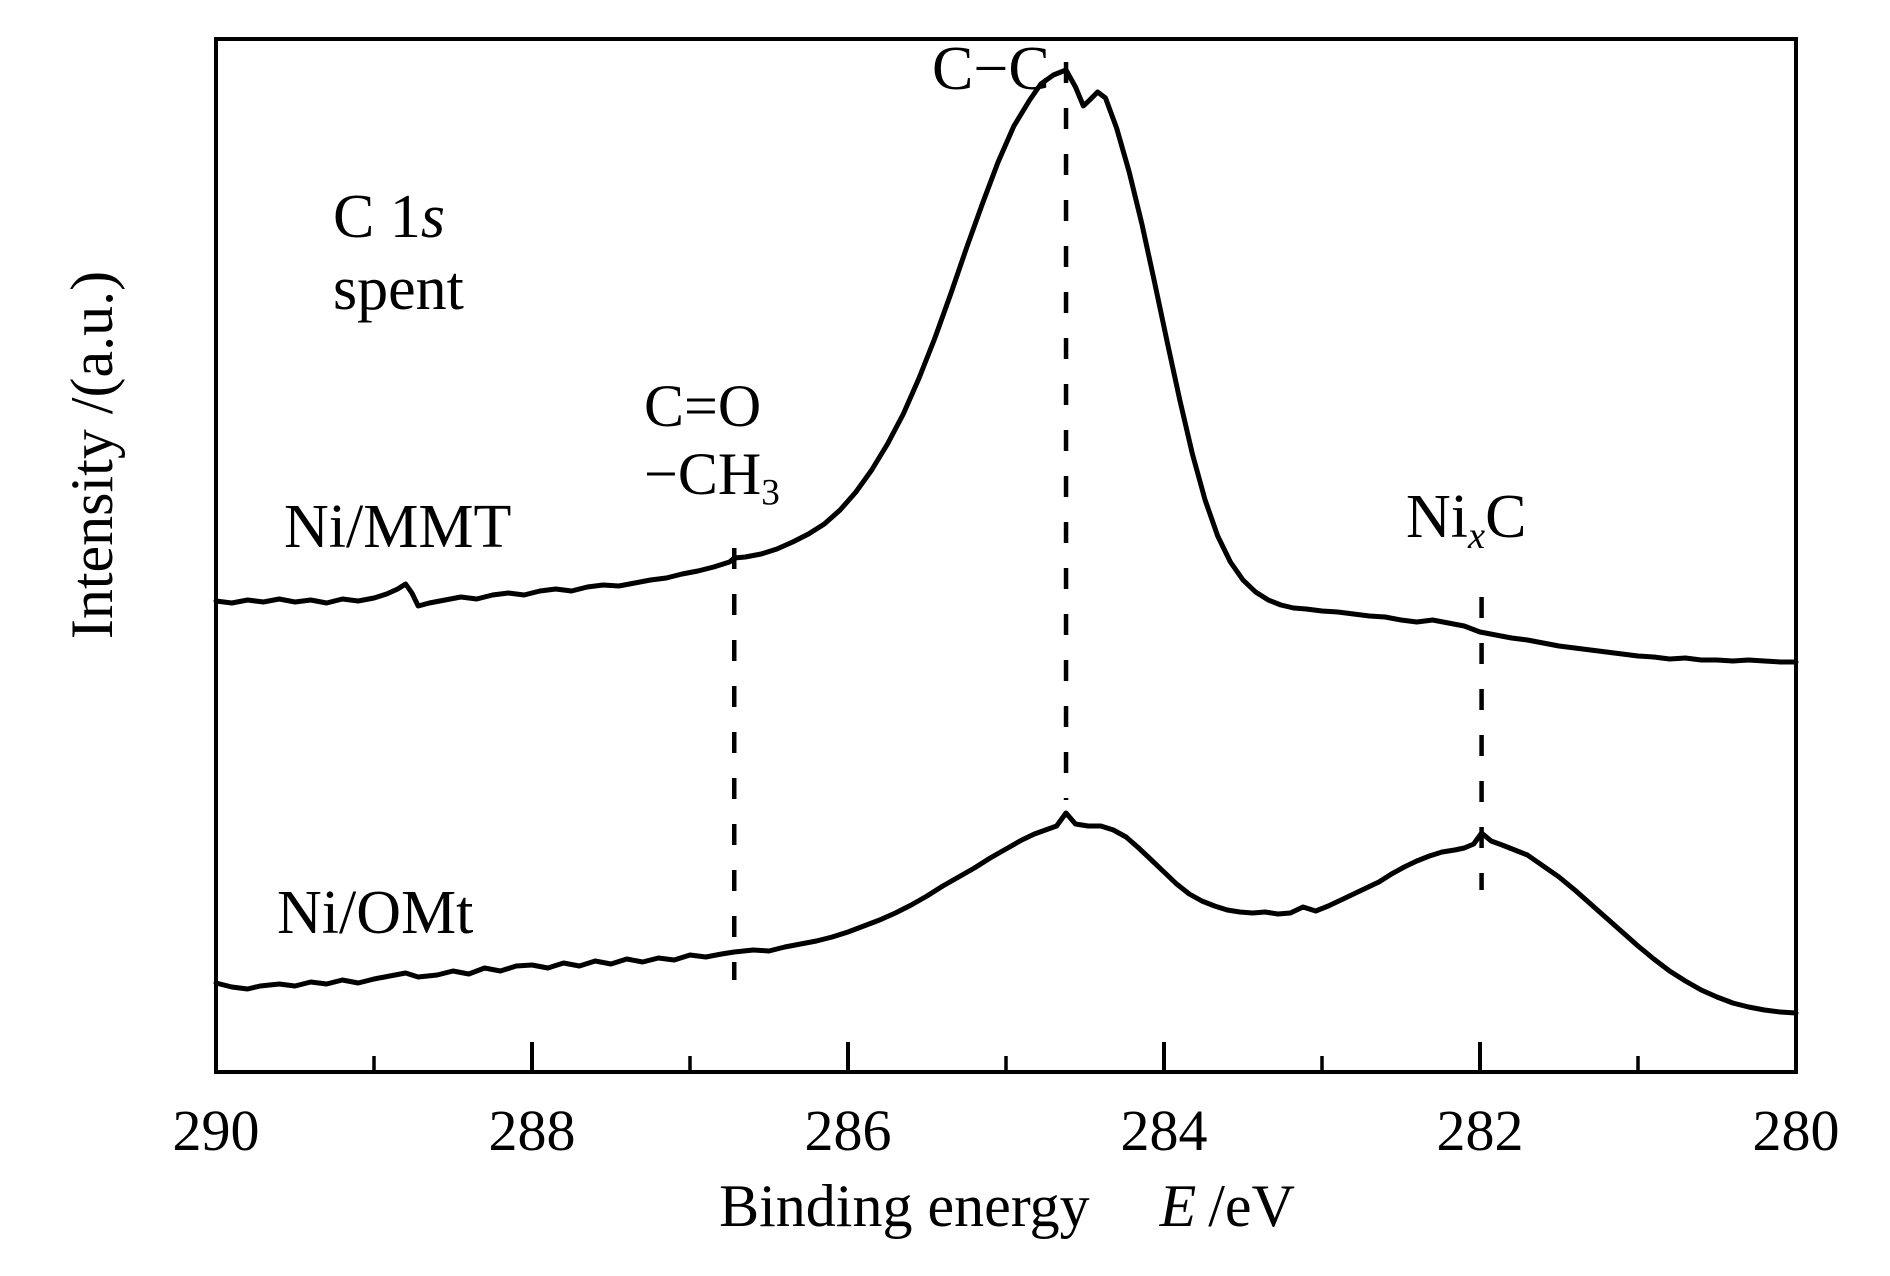 This screenshot has width=1890, height=1276. What do you see at coordinates (398, 527) in the screenshot?
I see `series-label-ni-mmt: Ni/MMT` at bounding box center [398, 527].